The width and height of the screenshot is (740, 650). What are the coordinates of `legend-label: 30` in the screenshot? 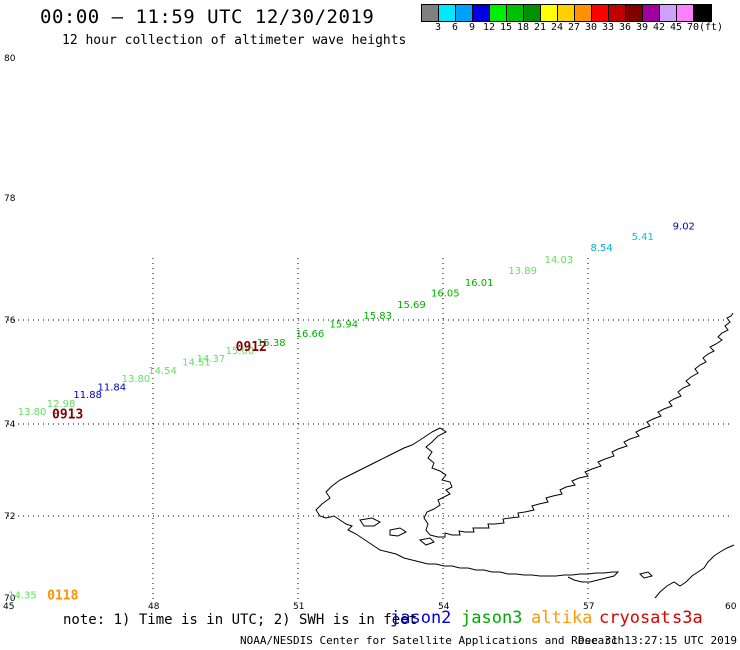 It's located at (591, 27).